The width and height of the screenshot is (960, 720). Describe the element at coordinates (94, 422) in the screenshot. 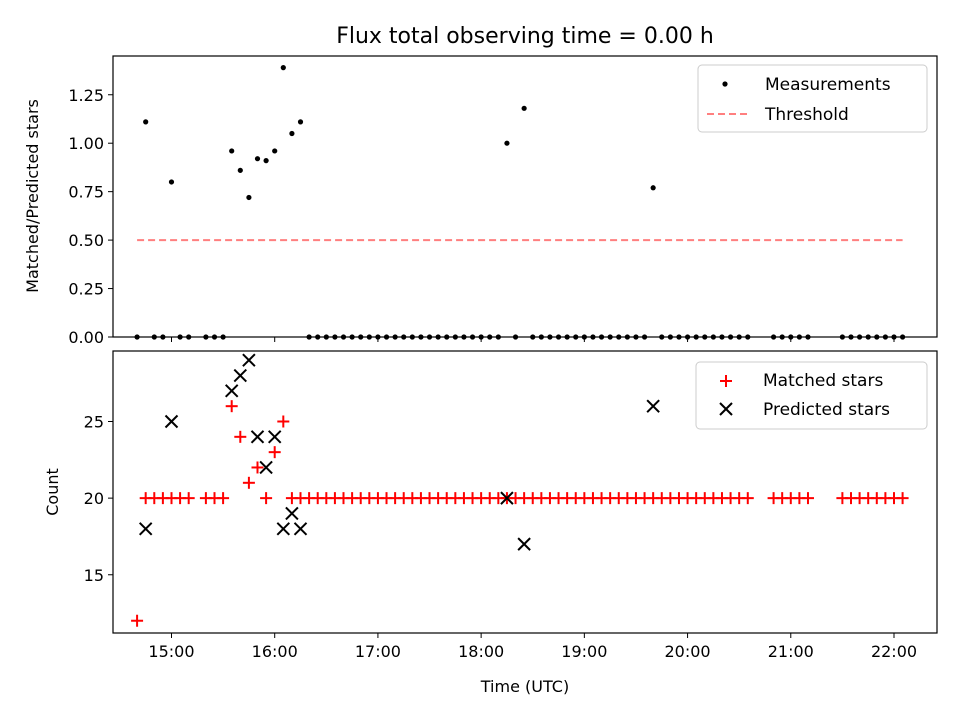

I see `bottom-y-tick-label: 25` at that location.